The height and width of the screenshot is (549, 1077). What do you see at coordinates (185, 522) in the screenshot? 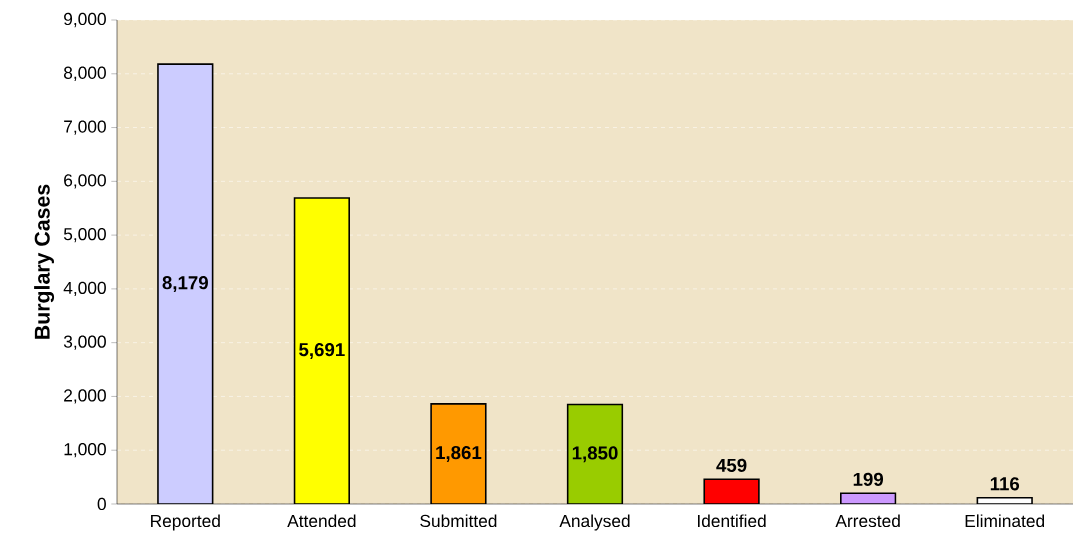
I see `x-tick-label: Reported` at bounding box center [185, 522].